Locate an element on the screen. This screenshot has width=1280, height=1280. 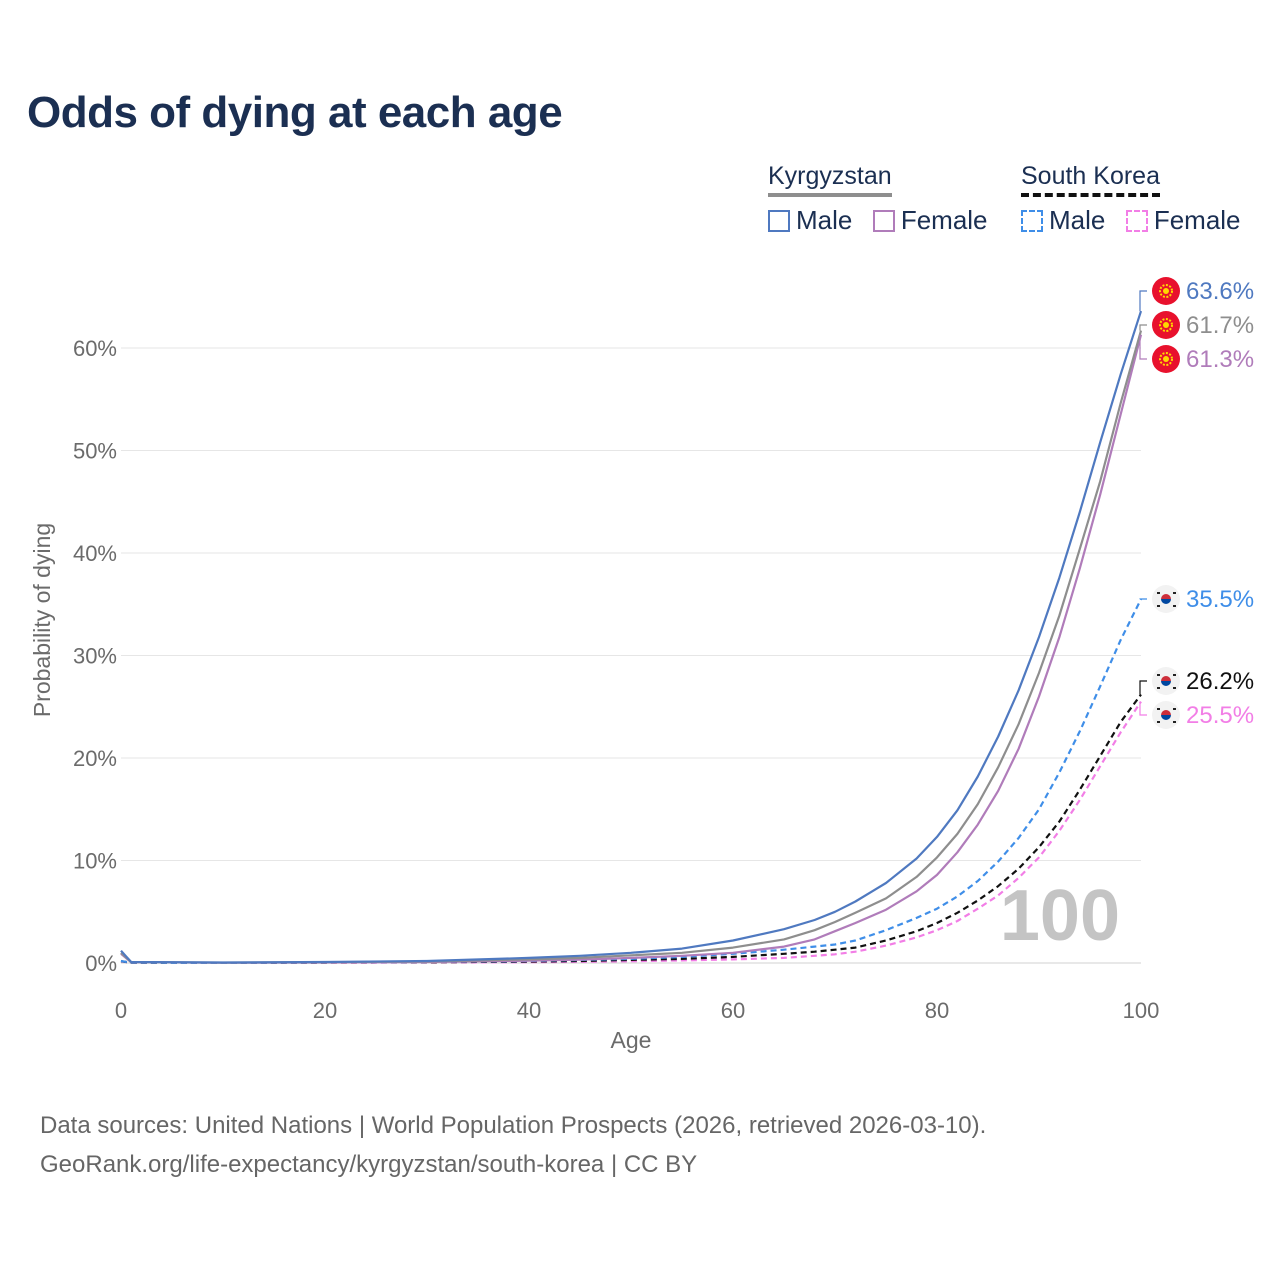
end-label-text: 25.5% is located at coordinates (1220, 715).